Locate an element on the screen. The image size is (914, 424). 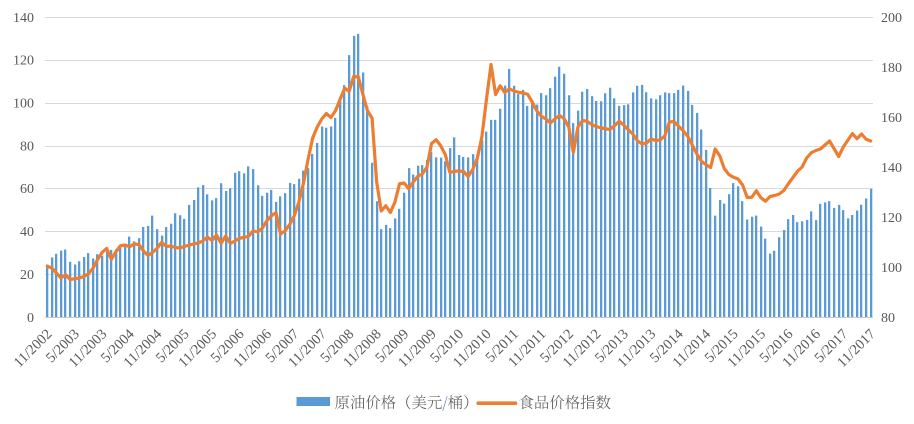
svg-text: 160 is located at coordinates (891, 118).